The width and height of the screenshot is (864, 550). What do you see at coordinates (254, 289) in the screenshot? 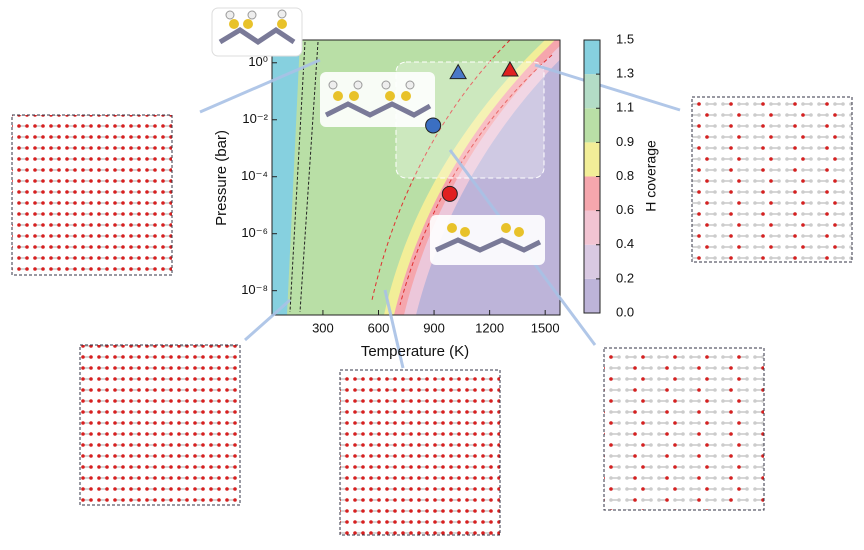
I see `y-tick-label: 10⁻⁸` at bounding box center [254, 289].